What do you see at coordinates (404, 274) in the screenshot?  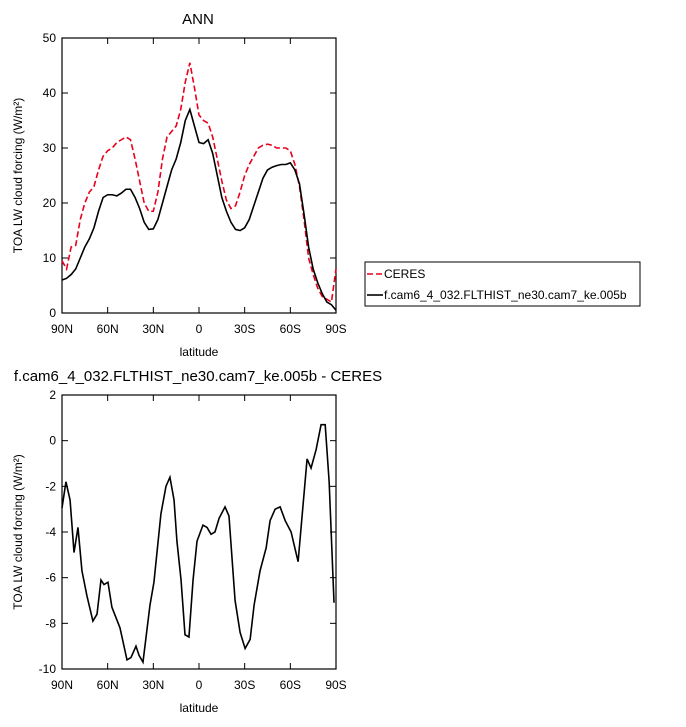 I see `legend-label: CERES` at bounding box center [404, 274].